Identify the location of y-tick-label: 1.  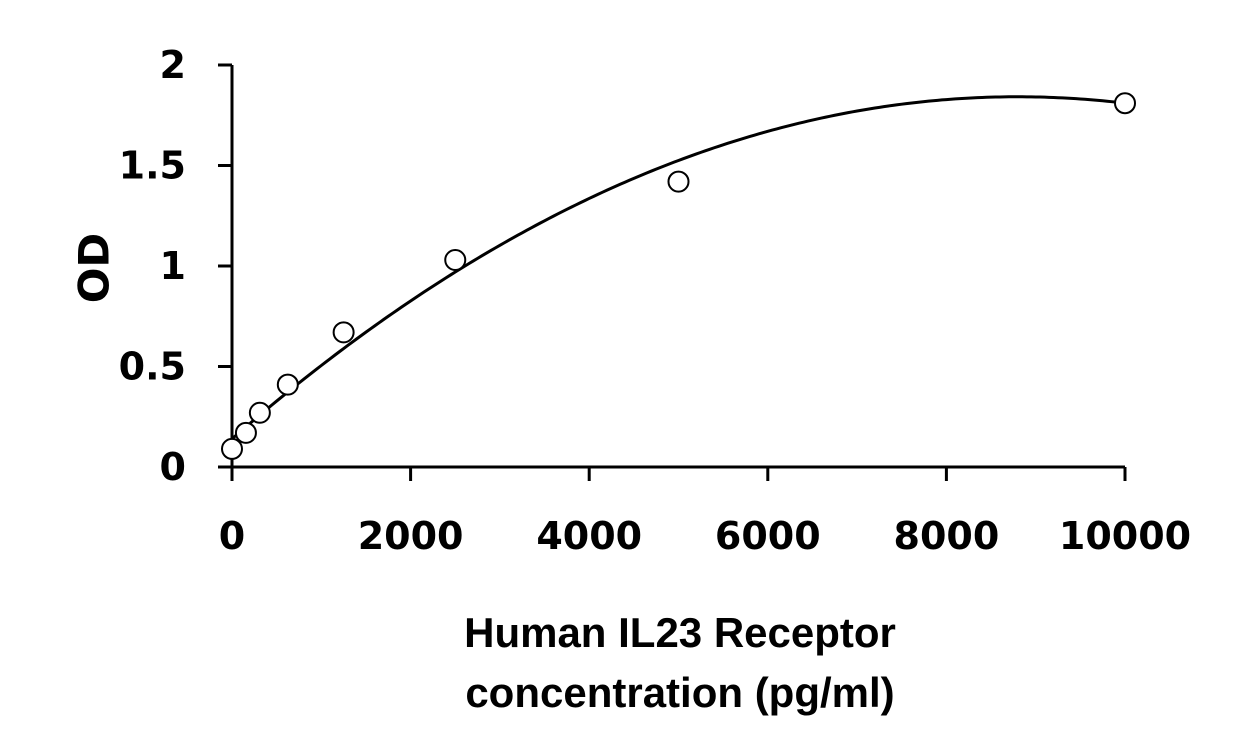
(173, 266).